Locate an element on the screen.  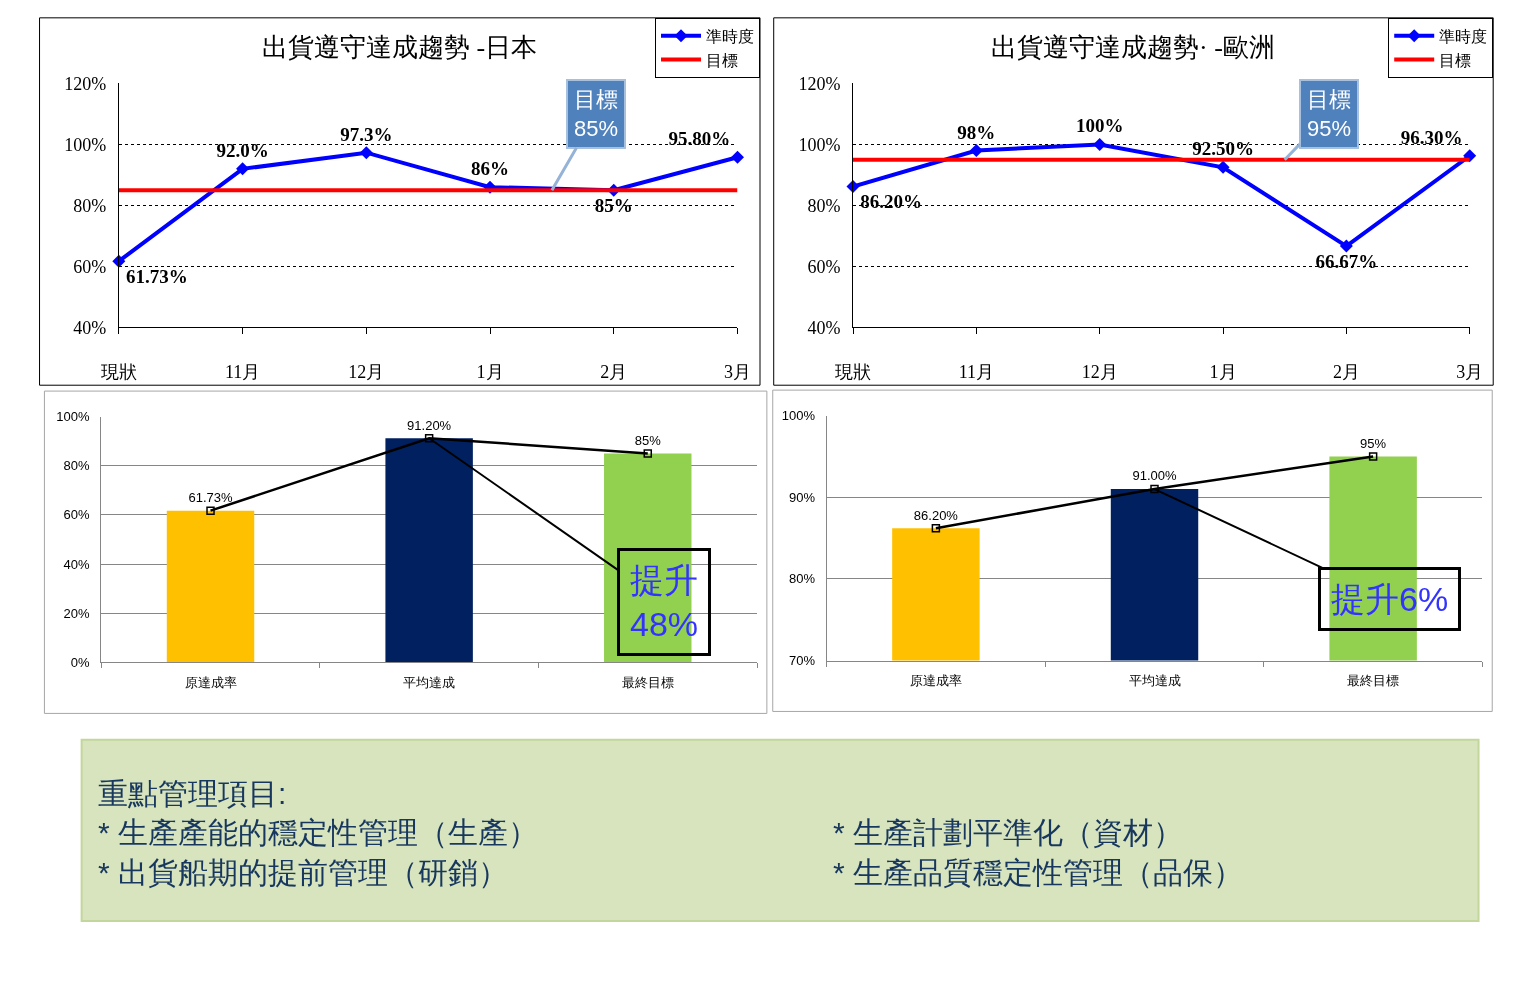
chart-title: 出貨遵守達成趨勢 -日本 is located at coordinates (400, 47).